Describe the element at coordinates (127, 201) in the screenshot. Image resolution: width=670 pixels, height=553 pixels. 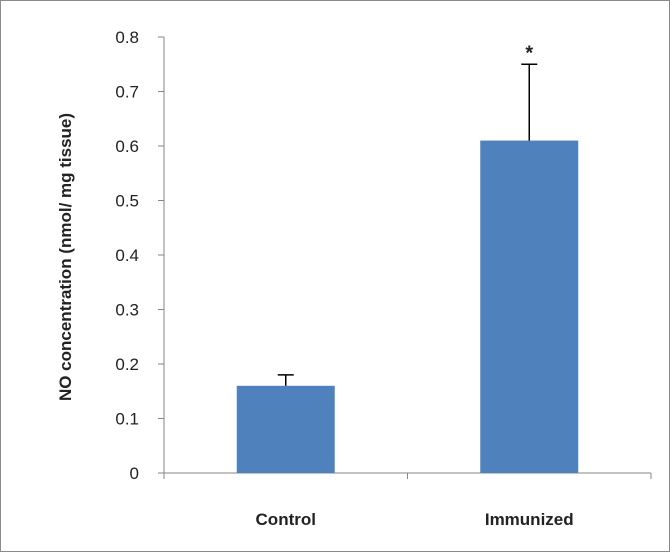
I see `y-tick-label: 0.5` at that location.